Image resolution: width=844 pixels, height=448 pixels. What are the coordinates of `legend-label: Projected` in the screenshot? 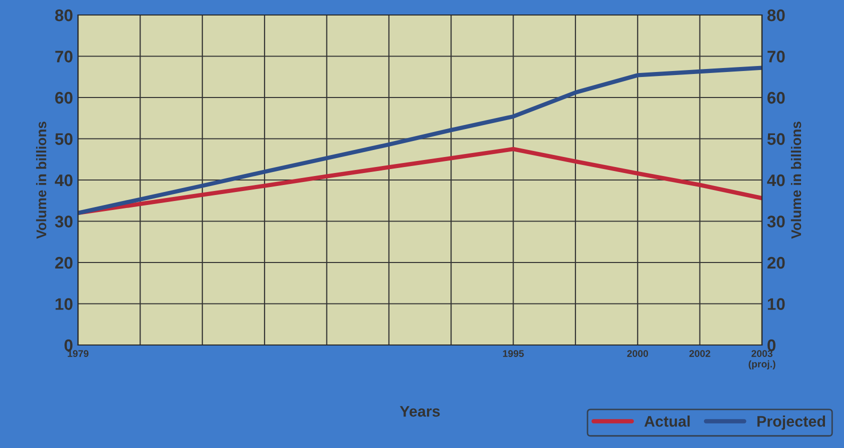 It's located at (791, 423).